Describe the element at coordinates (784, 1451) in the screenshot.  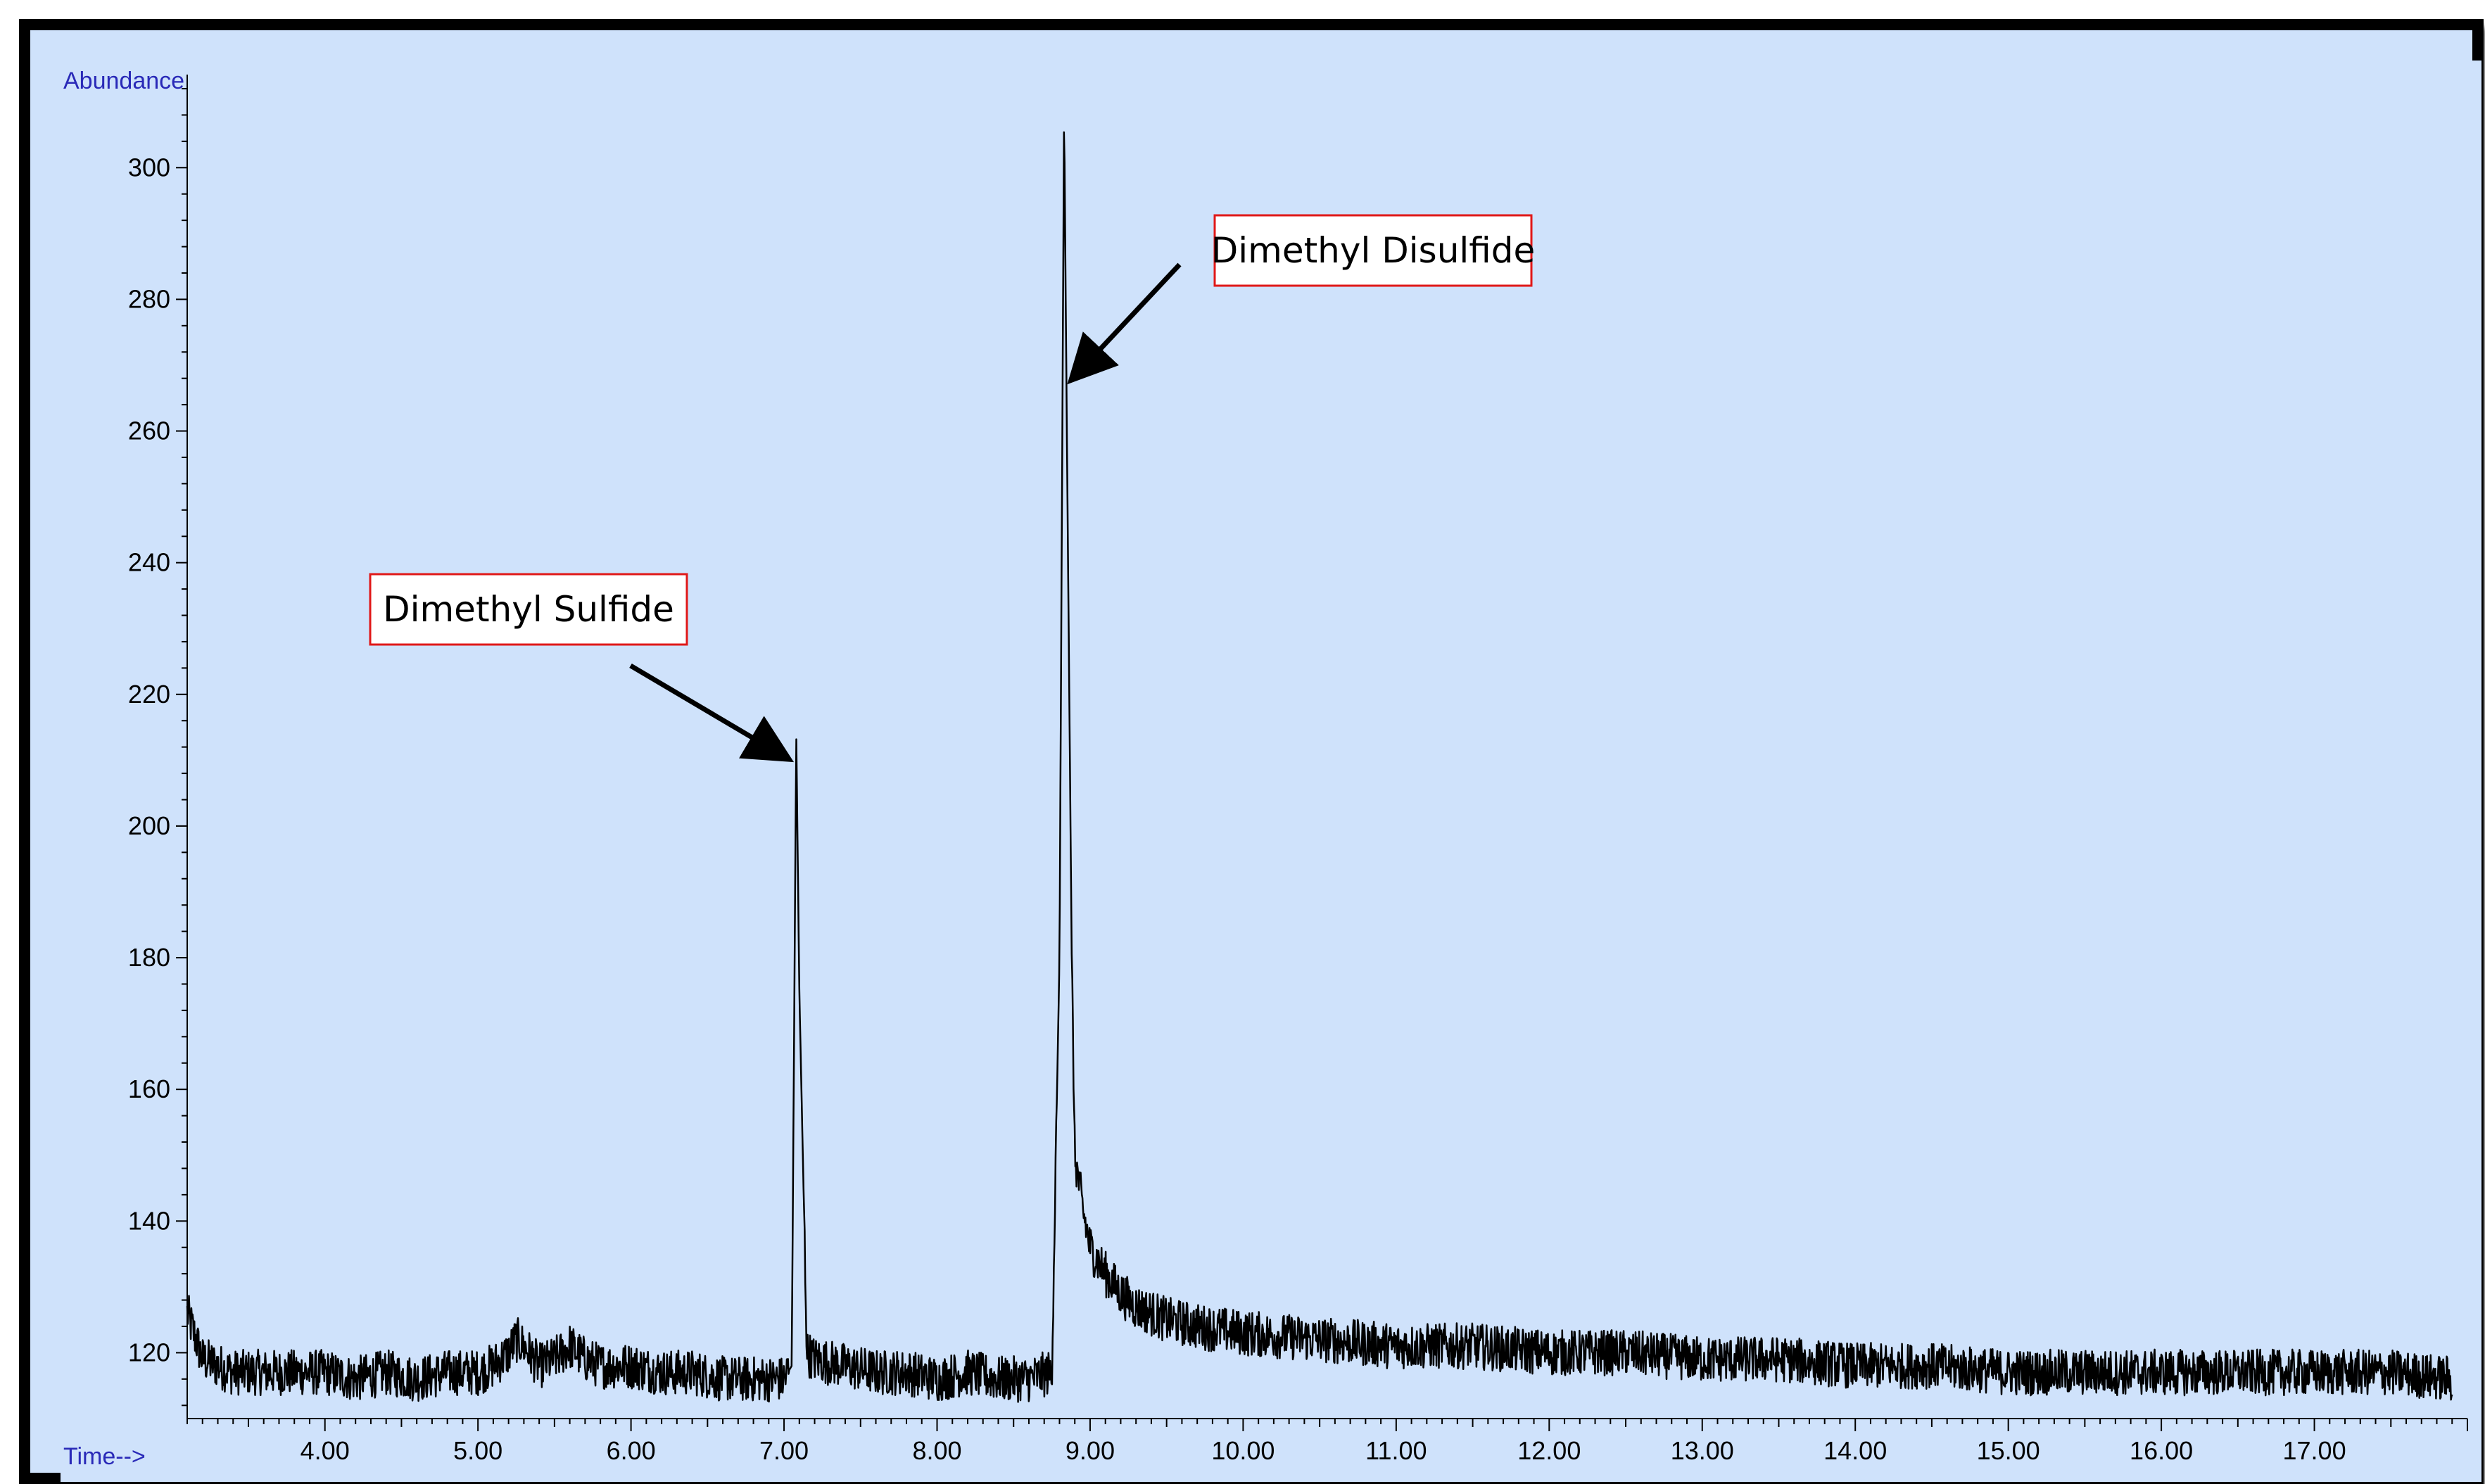
I see `x-tick-label: 7.00` at that location.